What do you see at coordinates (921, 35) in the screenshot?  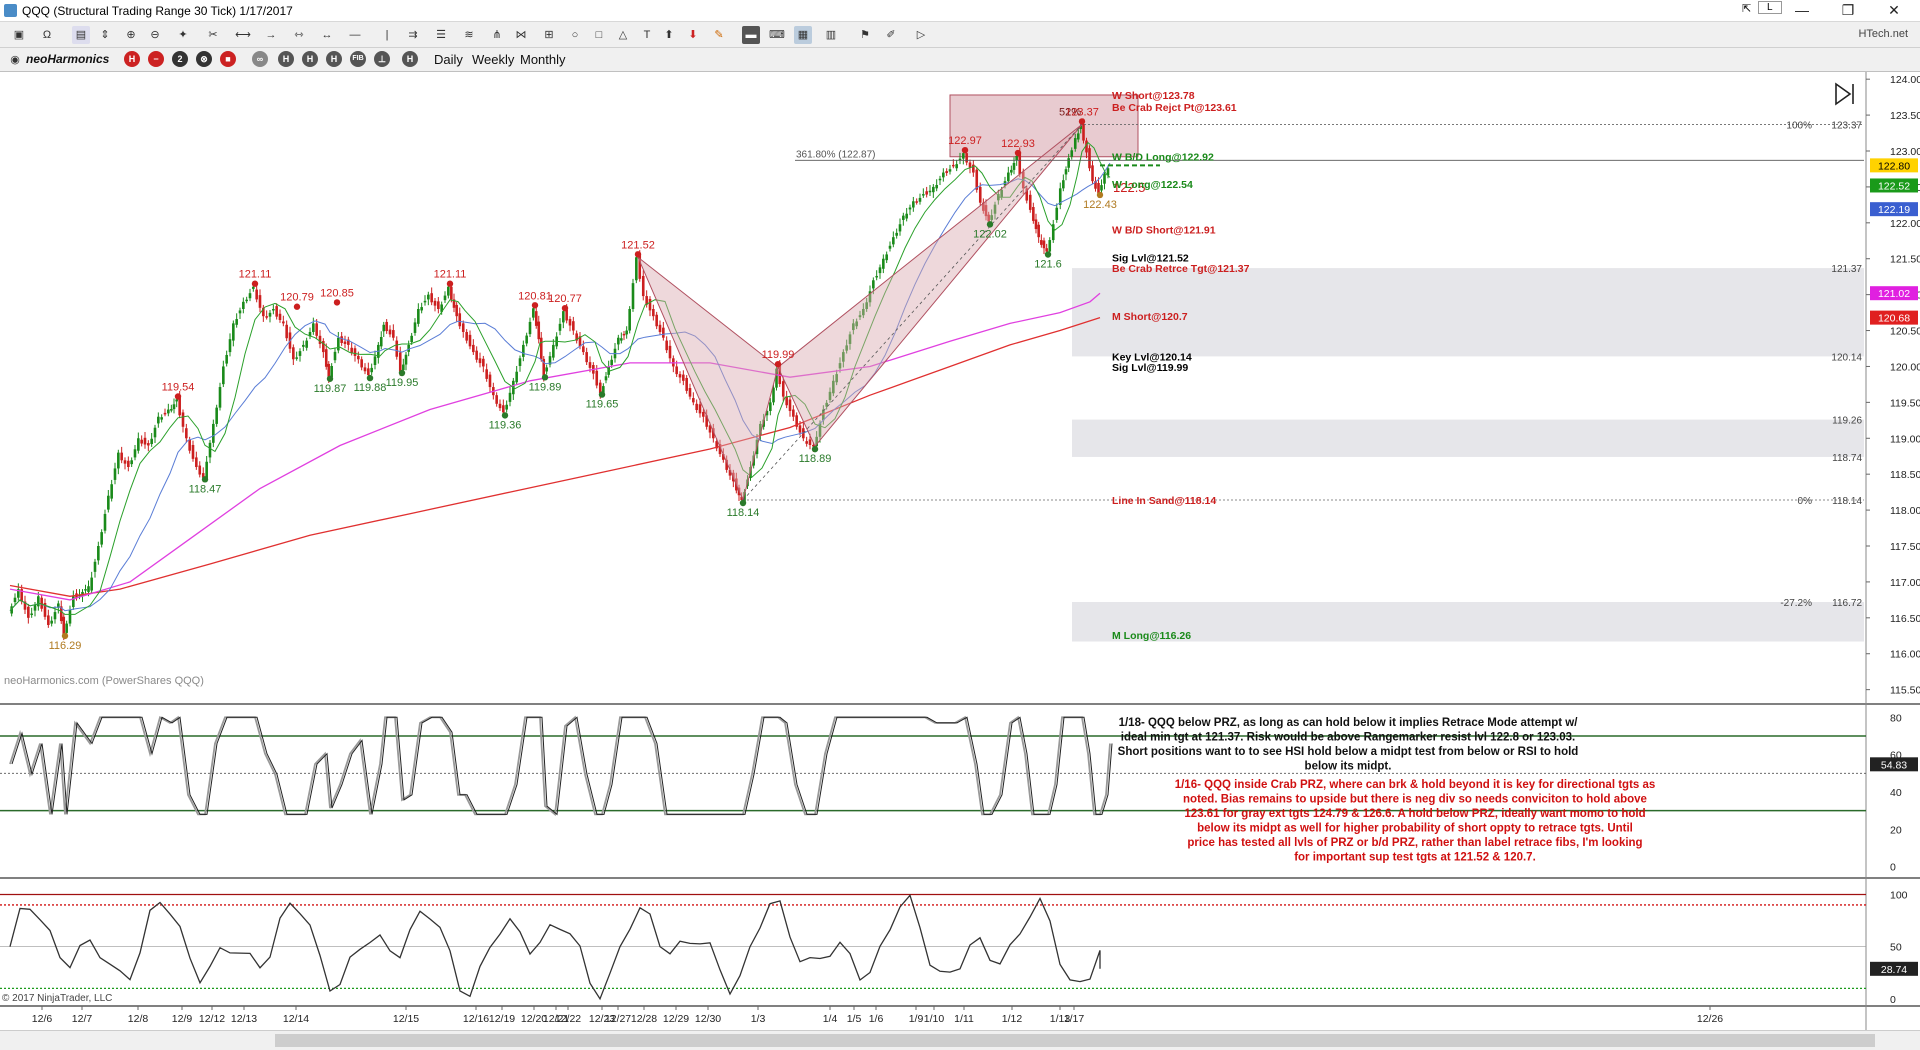 I see `play-icon: ▷` at bounding box center [921, 35].